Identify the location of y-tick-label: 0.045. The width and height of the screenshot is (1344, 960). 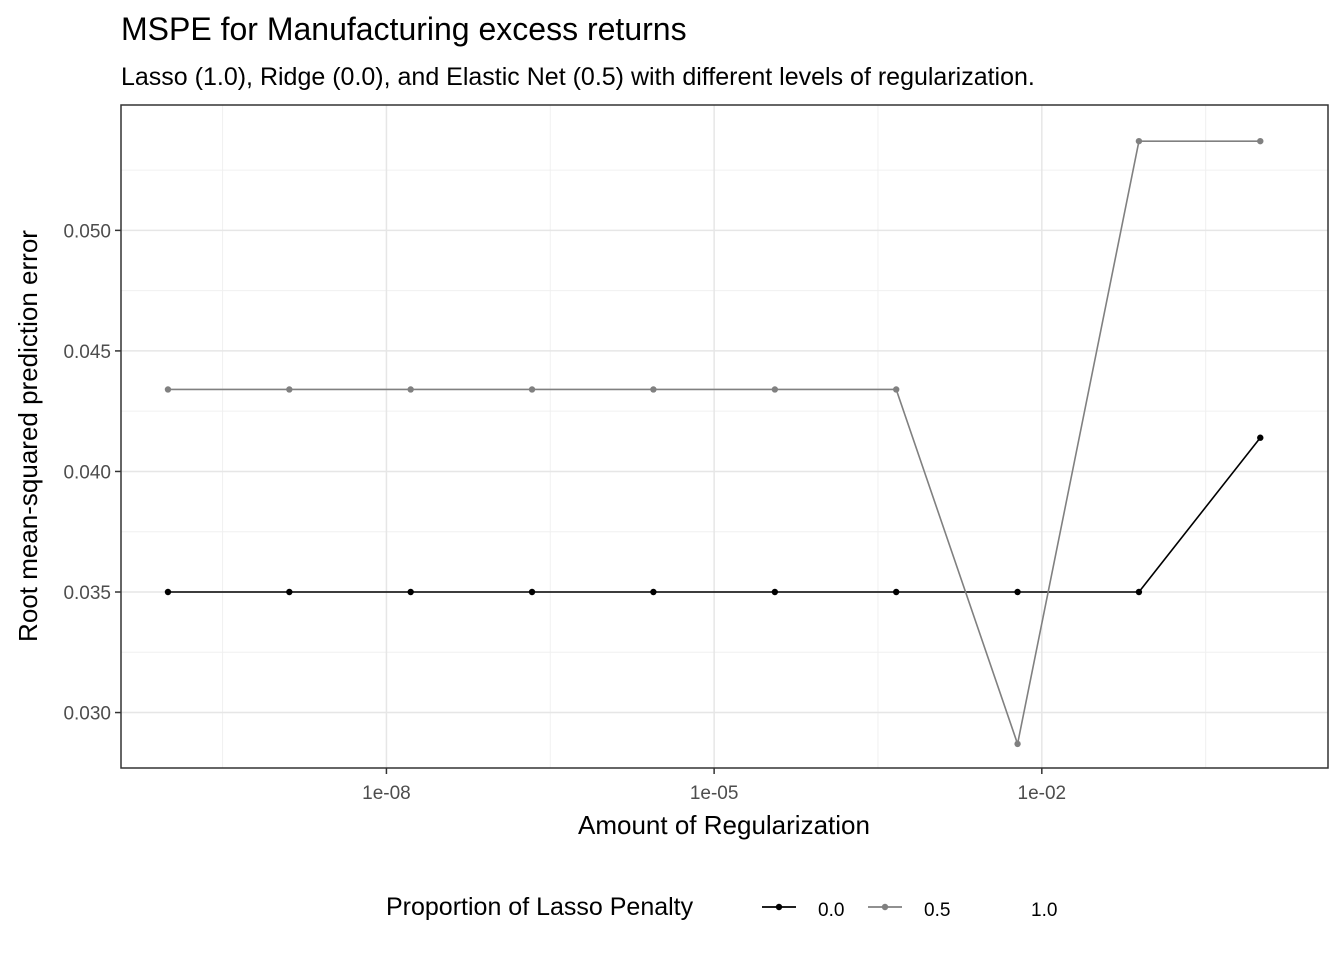
(87, 352).